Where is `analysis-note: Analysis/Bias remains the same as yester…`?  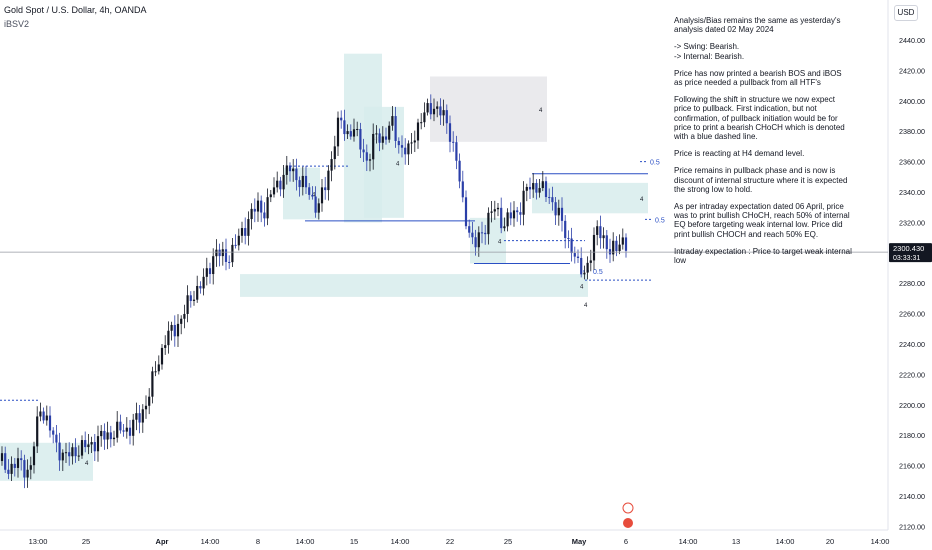 analysis-note: Analysis/Bias remains the same as yester… is located at coordinates (763, 144).